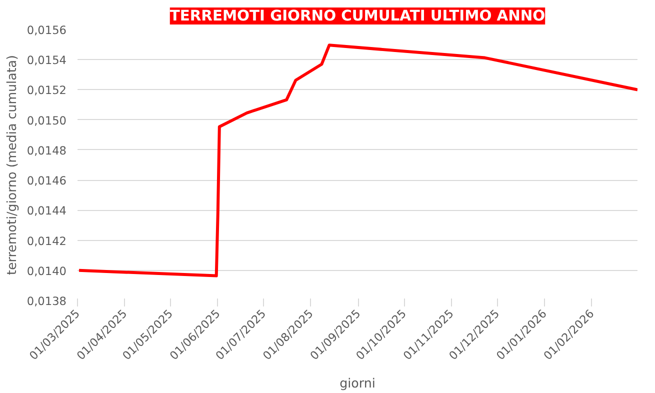  I want to click on y-tick-label: 0,0148, so click(46, 150).